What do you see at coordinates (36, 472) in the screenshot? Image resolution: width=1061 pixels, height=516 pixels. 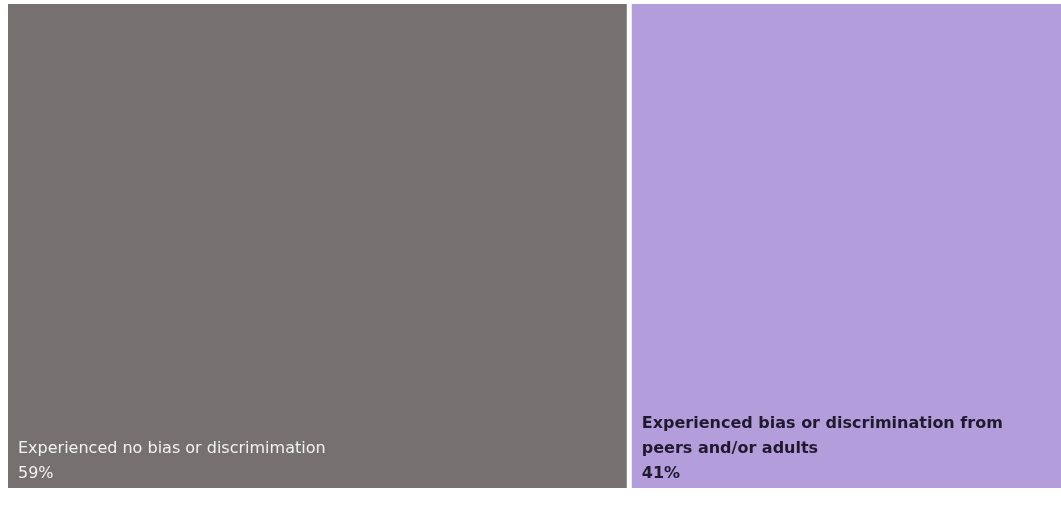 I see `data-label: 59%` at bounding box center [36, 472].